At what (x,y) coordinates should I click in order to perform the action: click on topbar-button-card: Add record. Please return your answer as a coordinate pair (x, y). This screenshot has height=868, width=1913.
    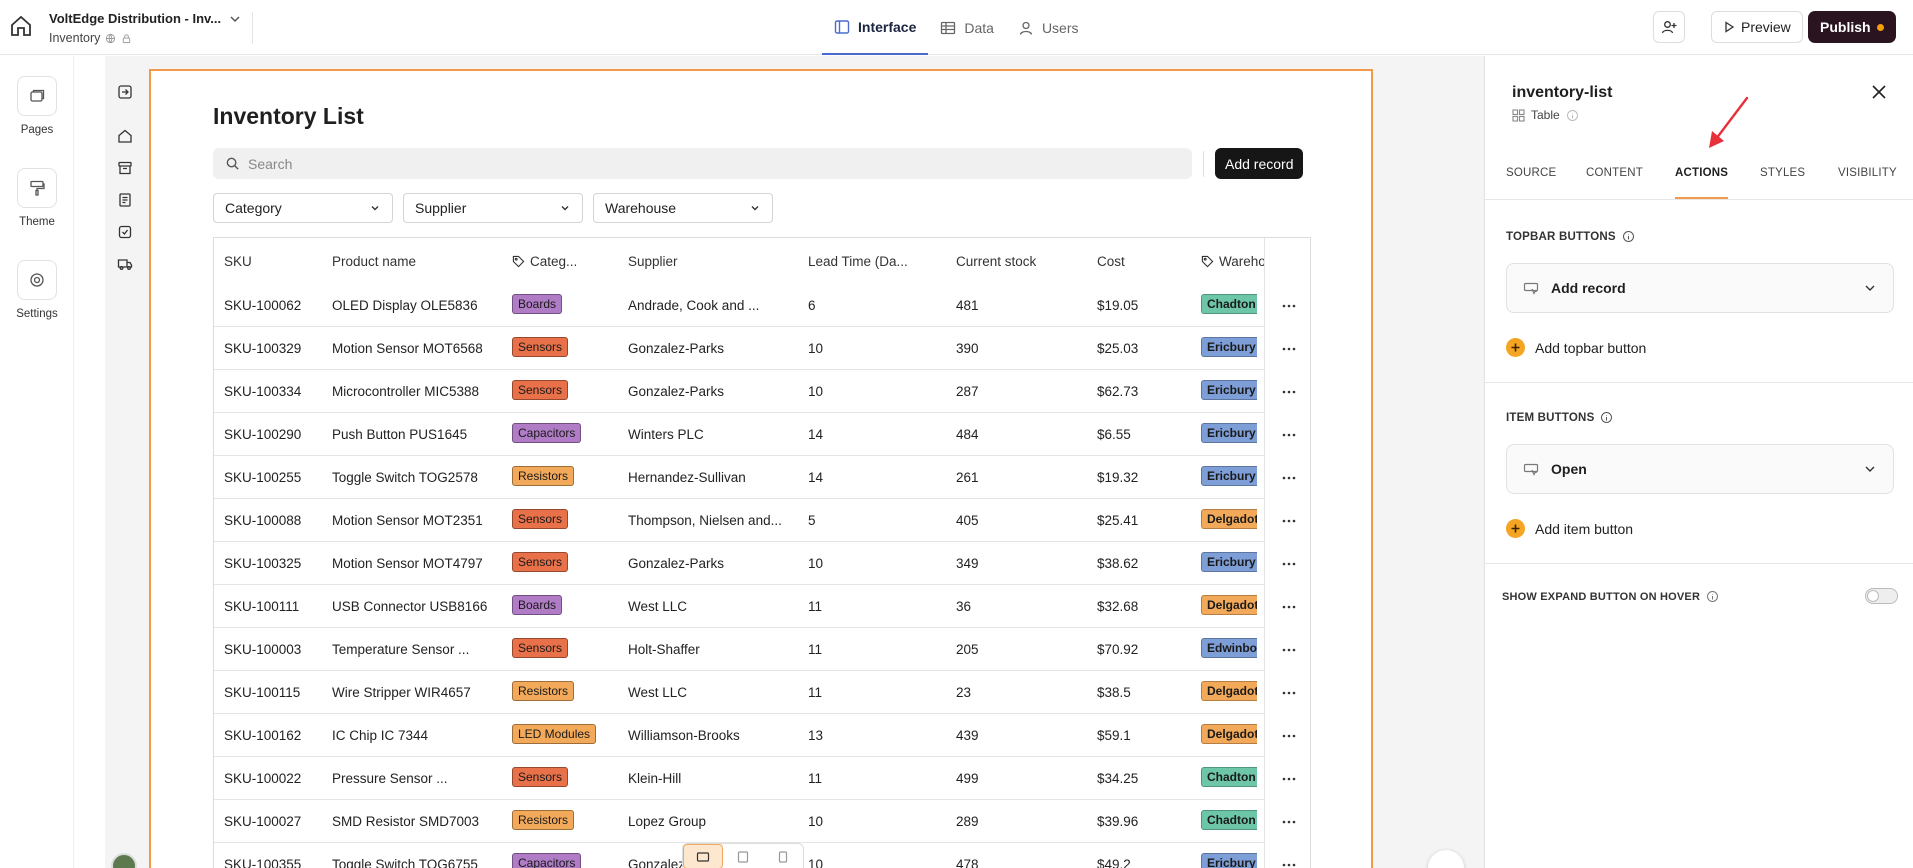
    Looking at the image, I should click on (1700, 288).